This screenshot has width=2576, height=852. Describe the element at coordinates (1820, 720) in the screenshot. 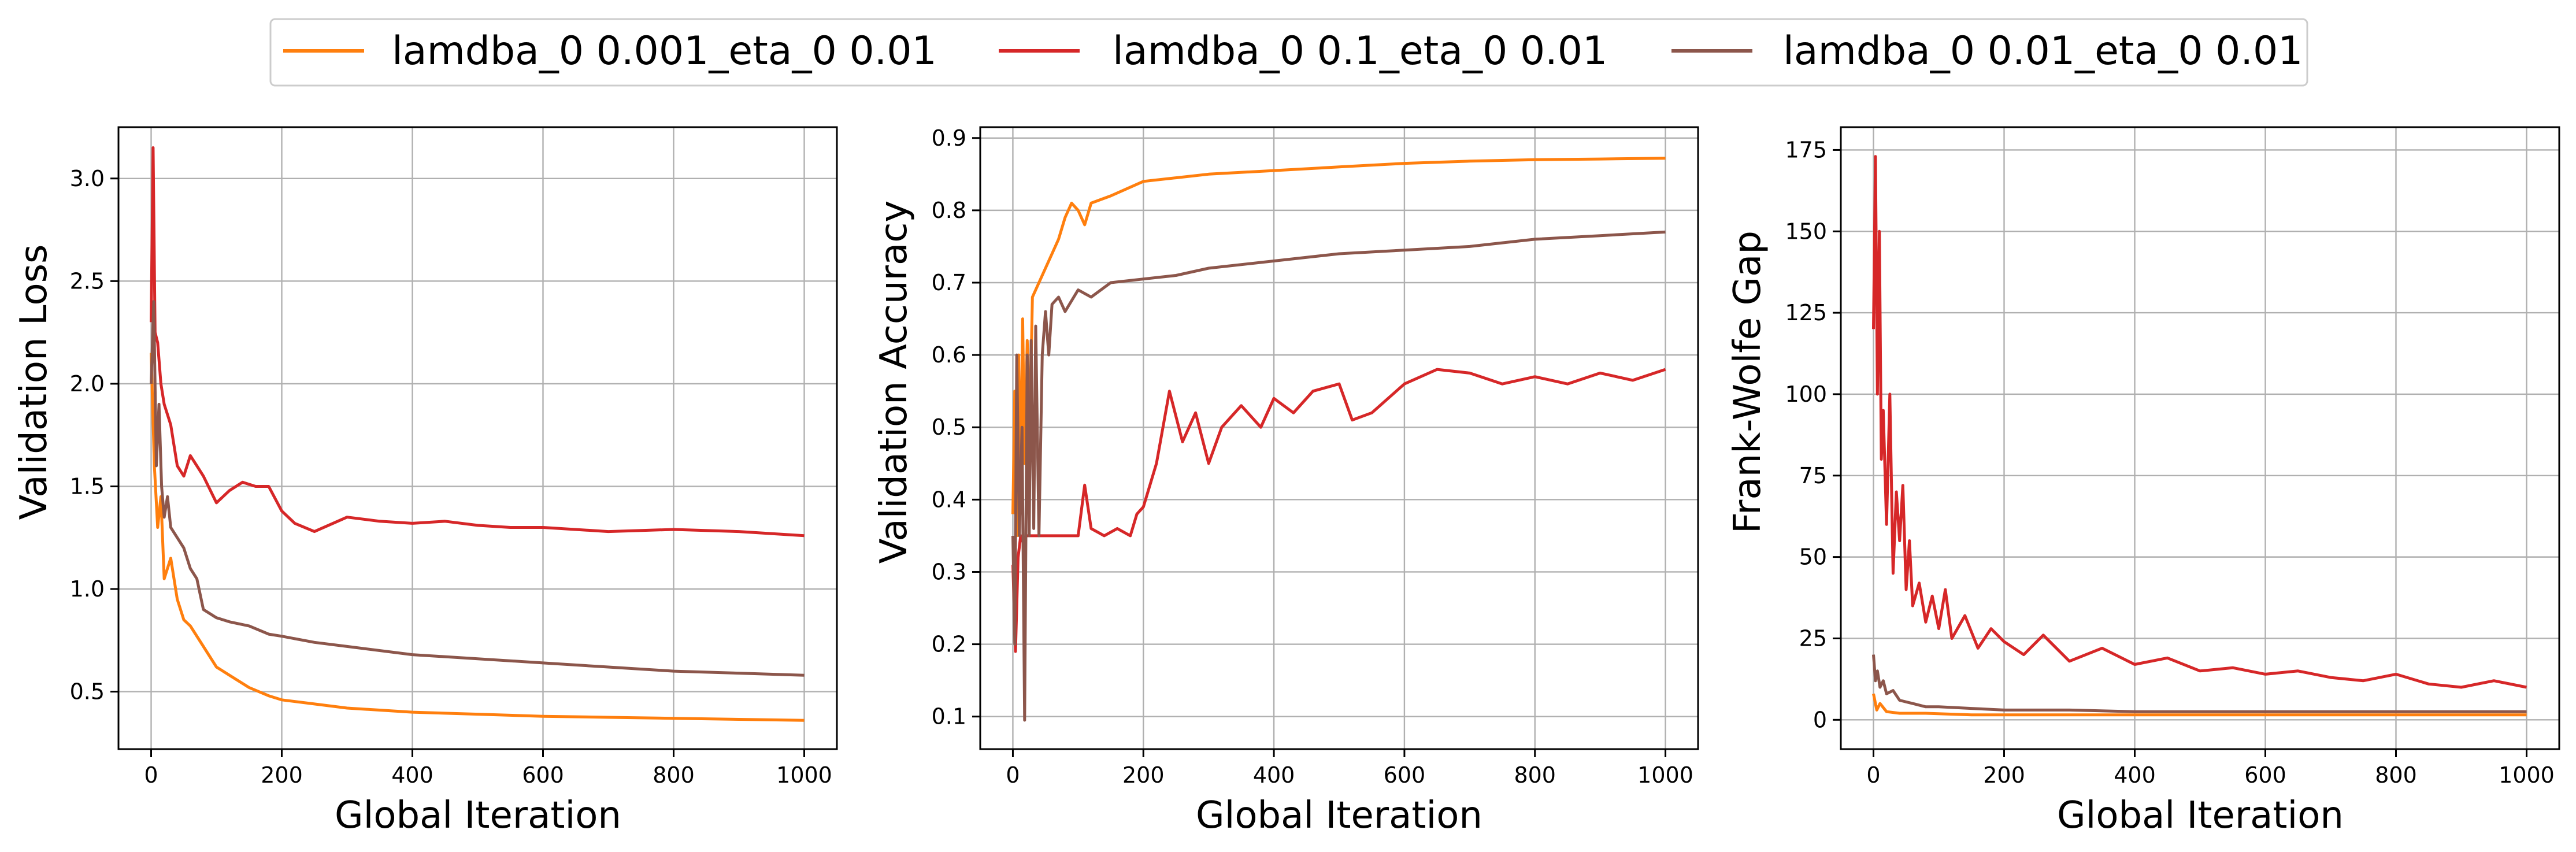

I see `y-tick-label: 0` at that location.